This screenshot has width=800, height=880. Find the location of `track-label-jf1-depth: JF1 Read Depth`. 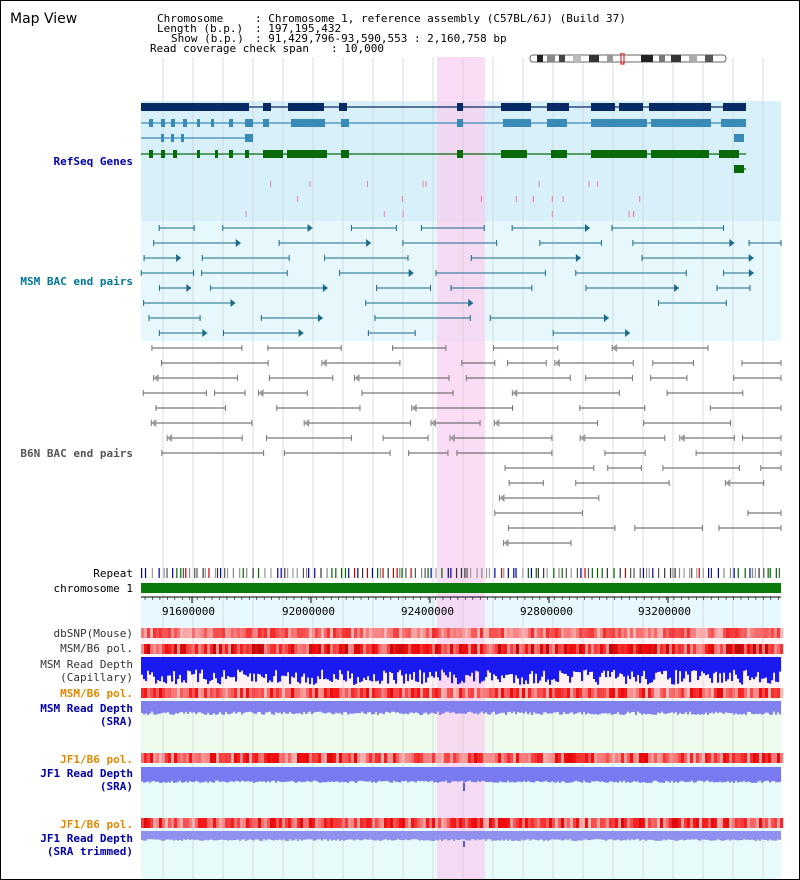

track-label-jf1-depth: JF1 Read Depth is located at coordinates (86, 773).